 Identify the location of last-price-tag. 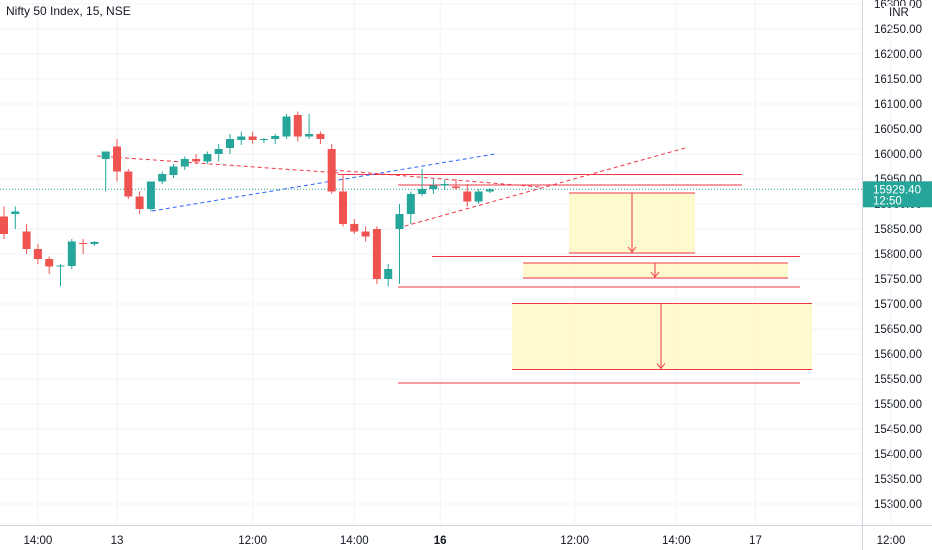
(897, 194).